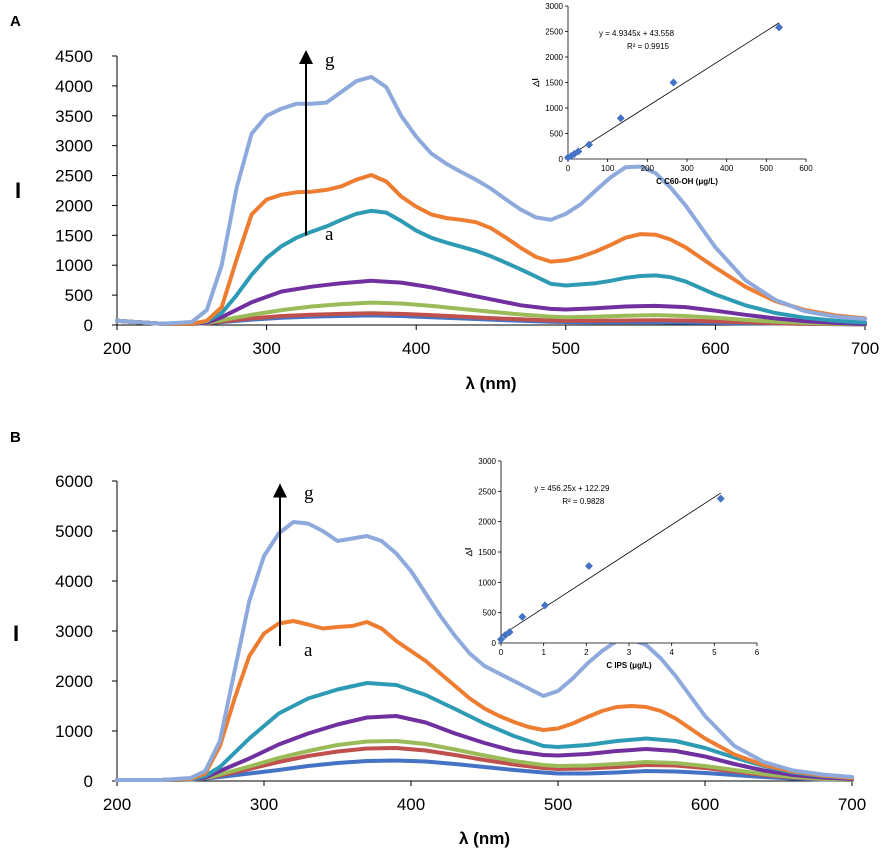 Image resolution: width=893 pixels, height=853 pixels. I want to click on y-tick-label: 500, so click(79, 295).